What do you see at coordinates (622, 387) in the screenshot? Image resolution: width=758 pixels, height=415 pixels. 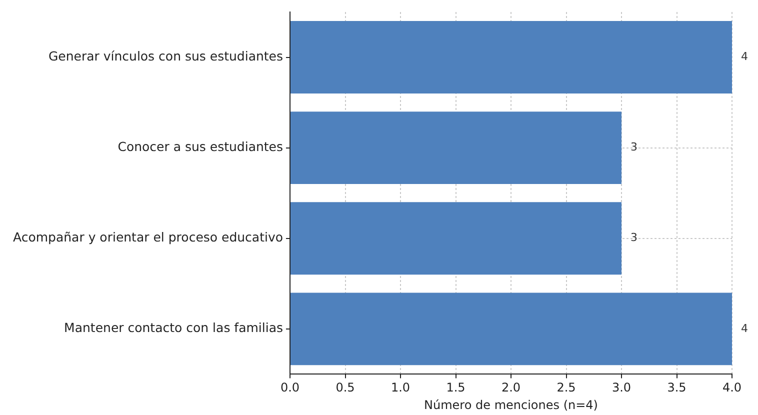 I see `x-tick-label: 3.0` at bounding box center [622, 387].